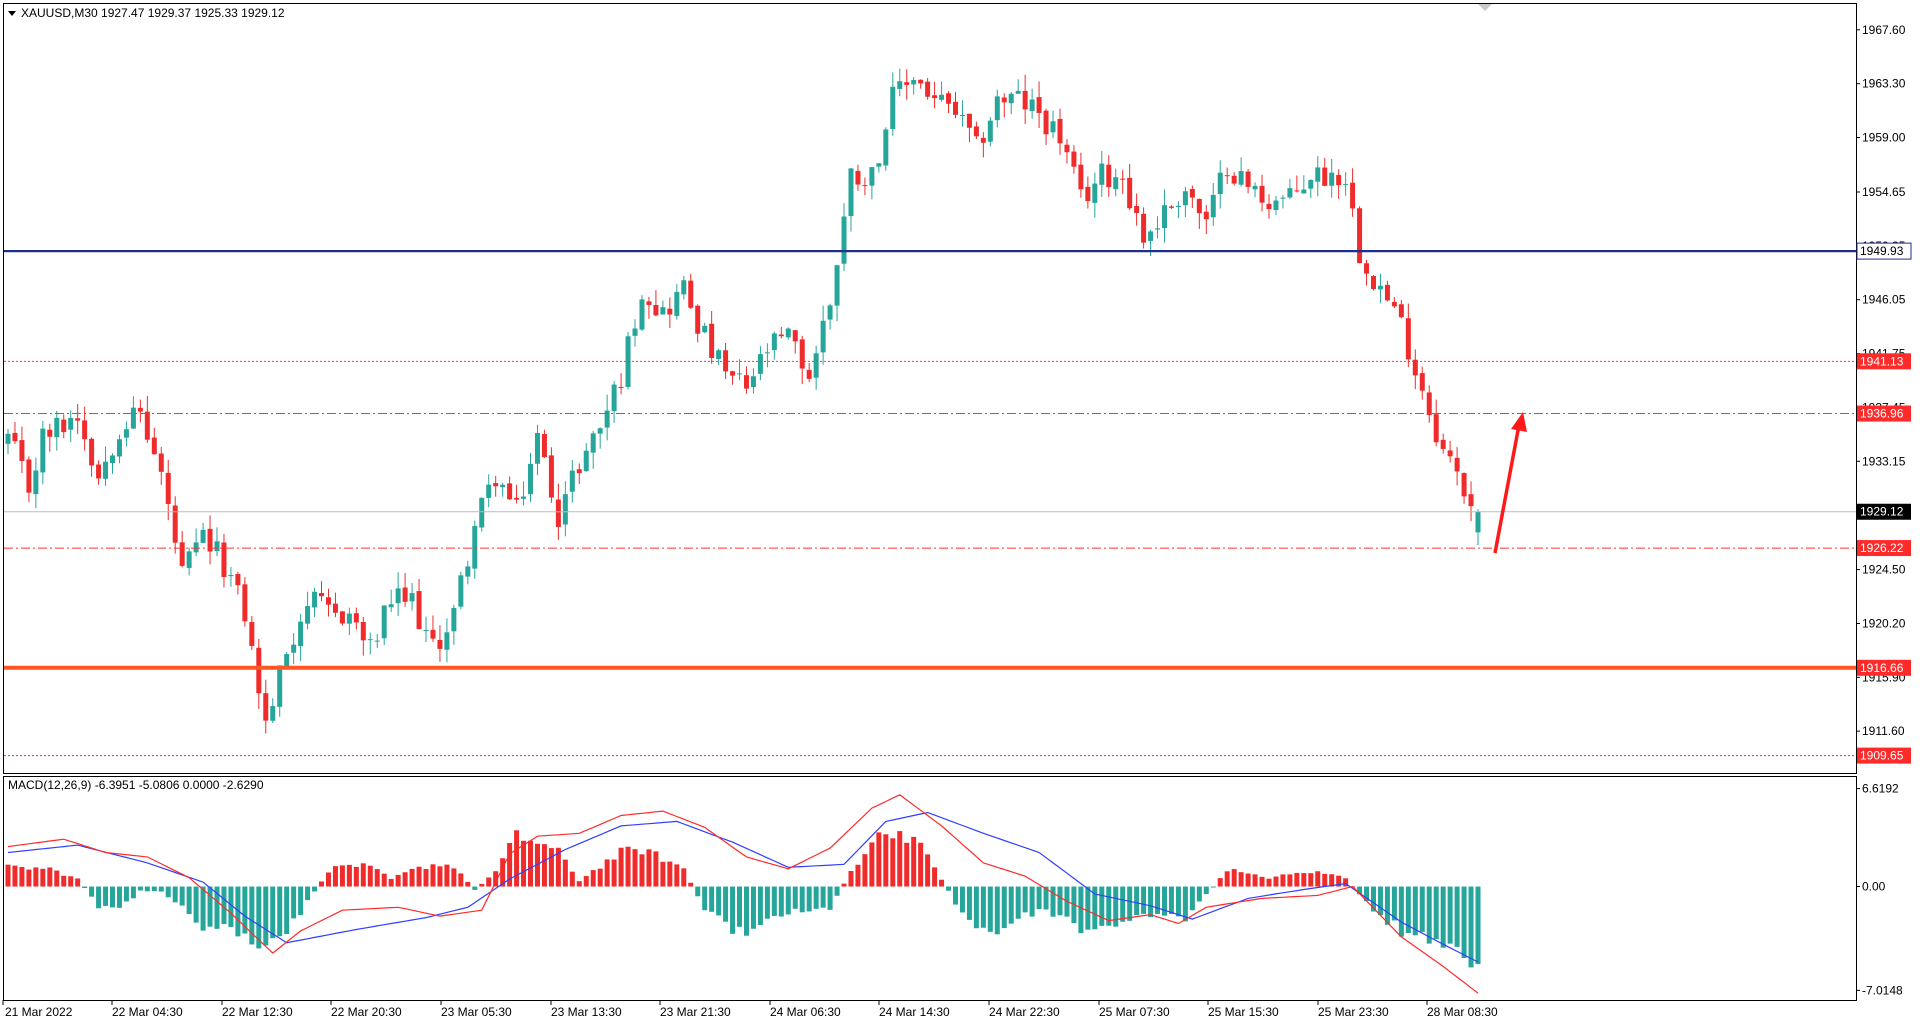 The height and width of the screenshot is (1024, 1920). Describe the element at coordinates (1884, 192) in the screenshot. I see `price-tick-label: 1954.65` at that location.